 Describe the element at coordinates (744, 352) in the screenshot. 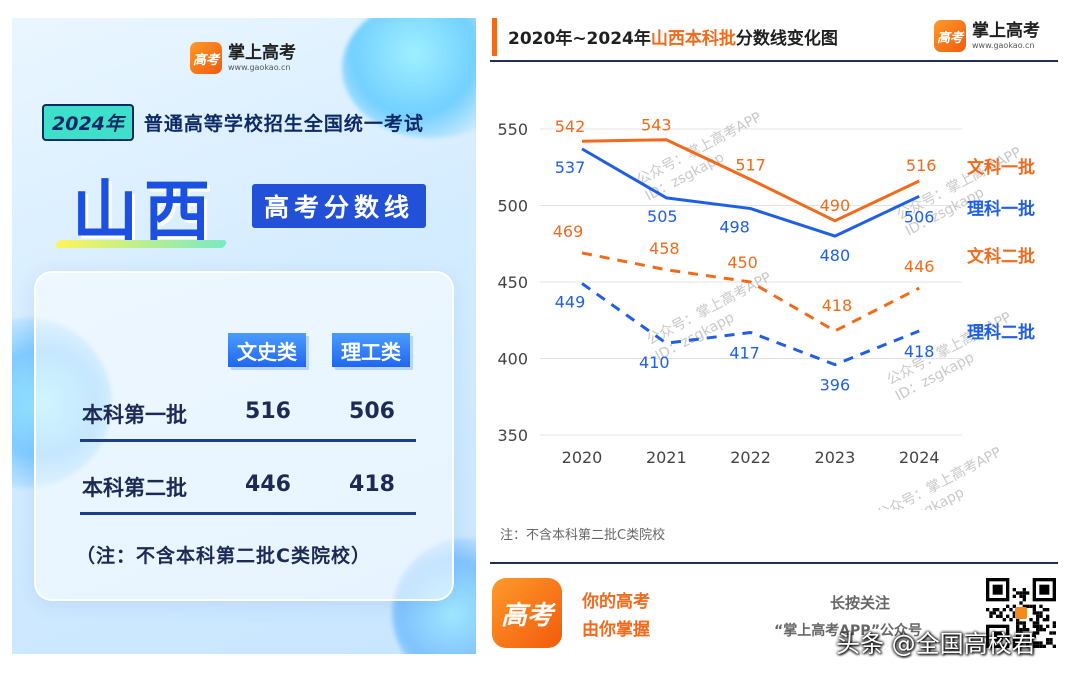

I see `data-label: 417` at that location.